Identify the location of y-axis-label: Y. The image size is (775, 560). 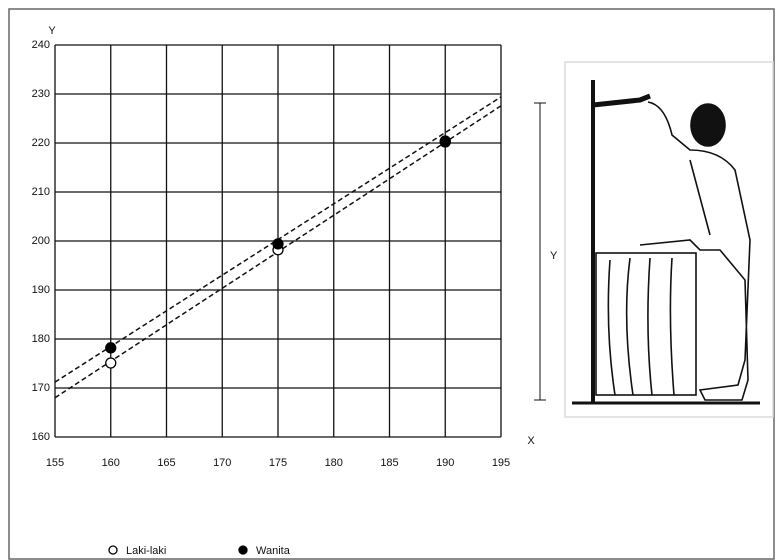
(52, 31).